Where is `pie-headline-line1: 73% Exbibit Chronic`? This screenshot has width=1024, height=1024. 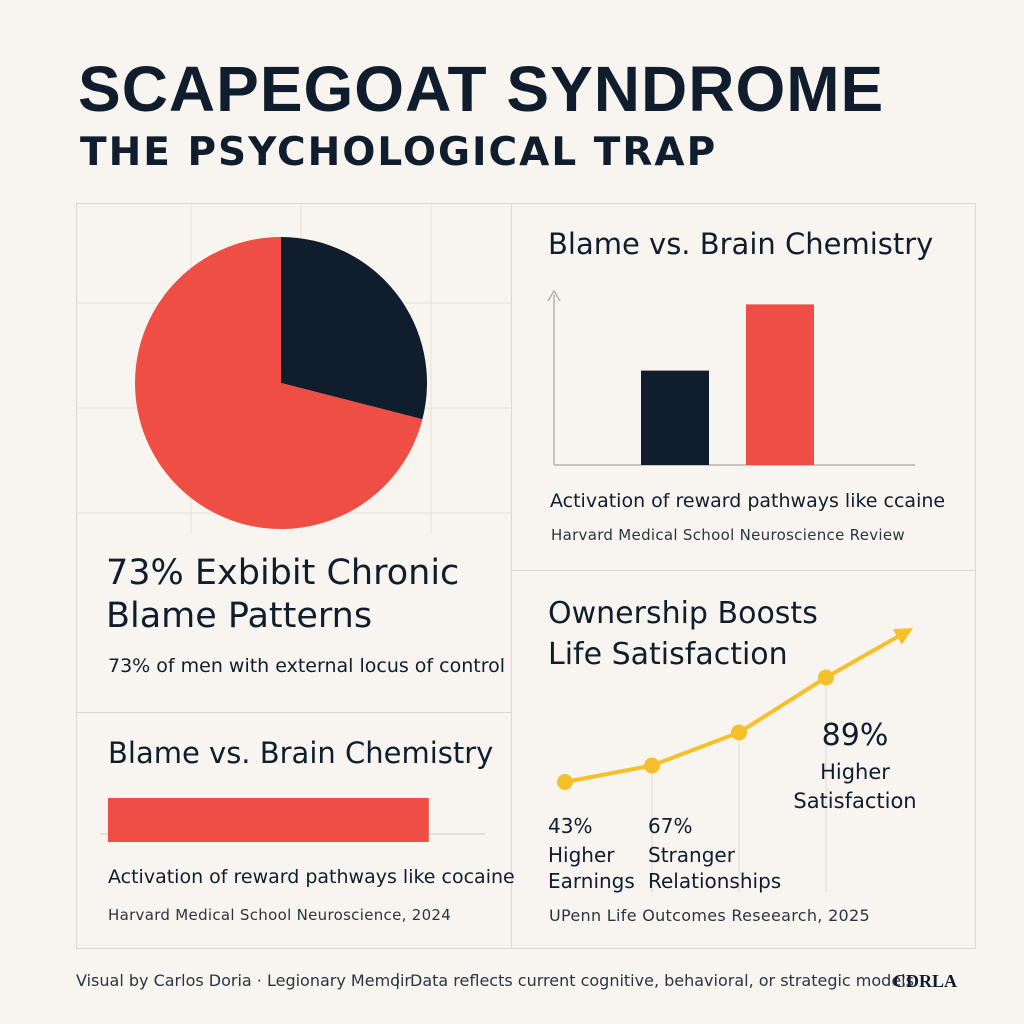 pie-headline-line1: 73% Exbibit Chronic is located at coordinates (283, 573).